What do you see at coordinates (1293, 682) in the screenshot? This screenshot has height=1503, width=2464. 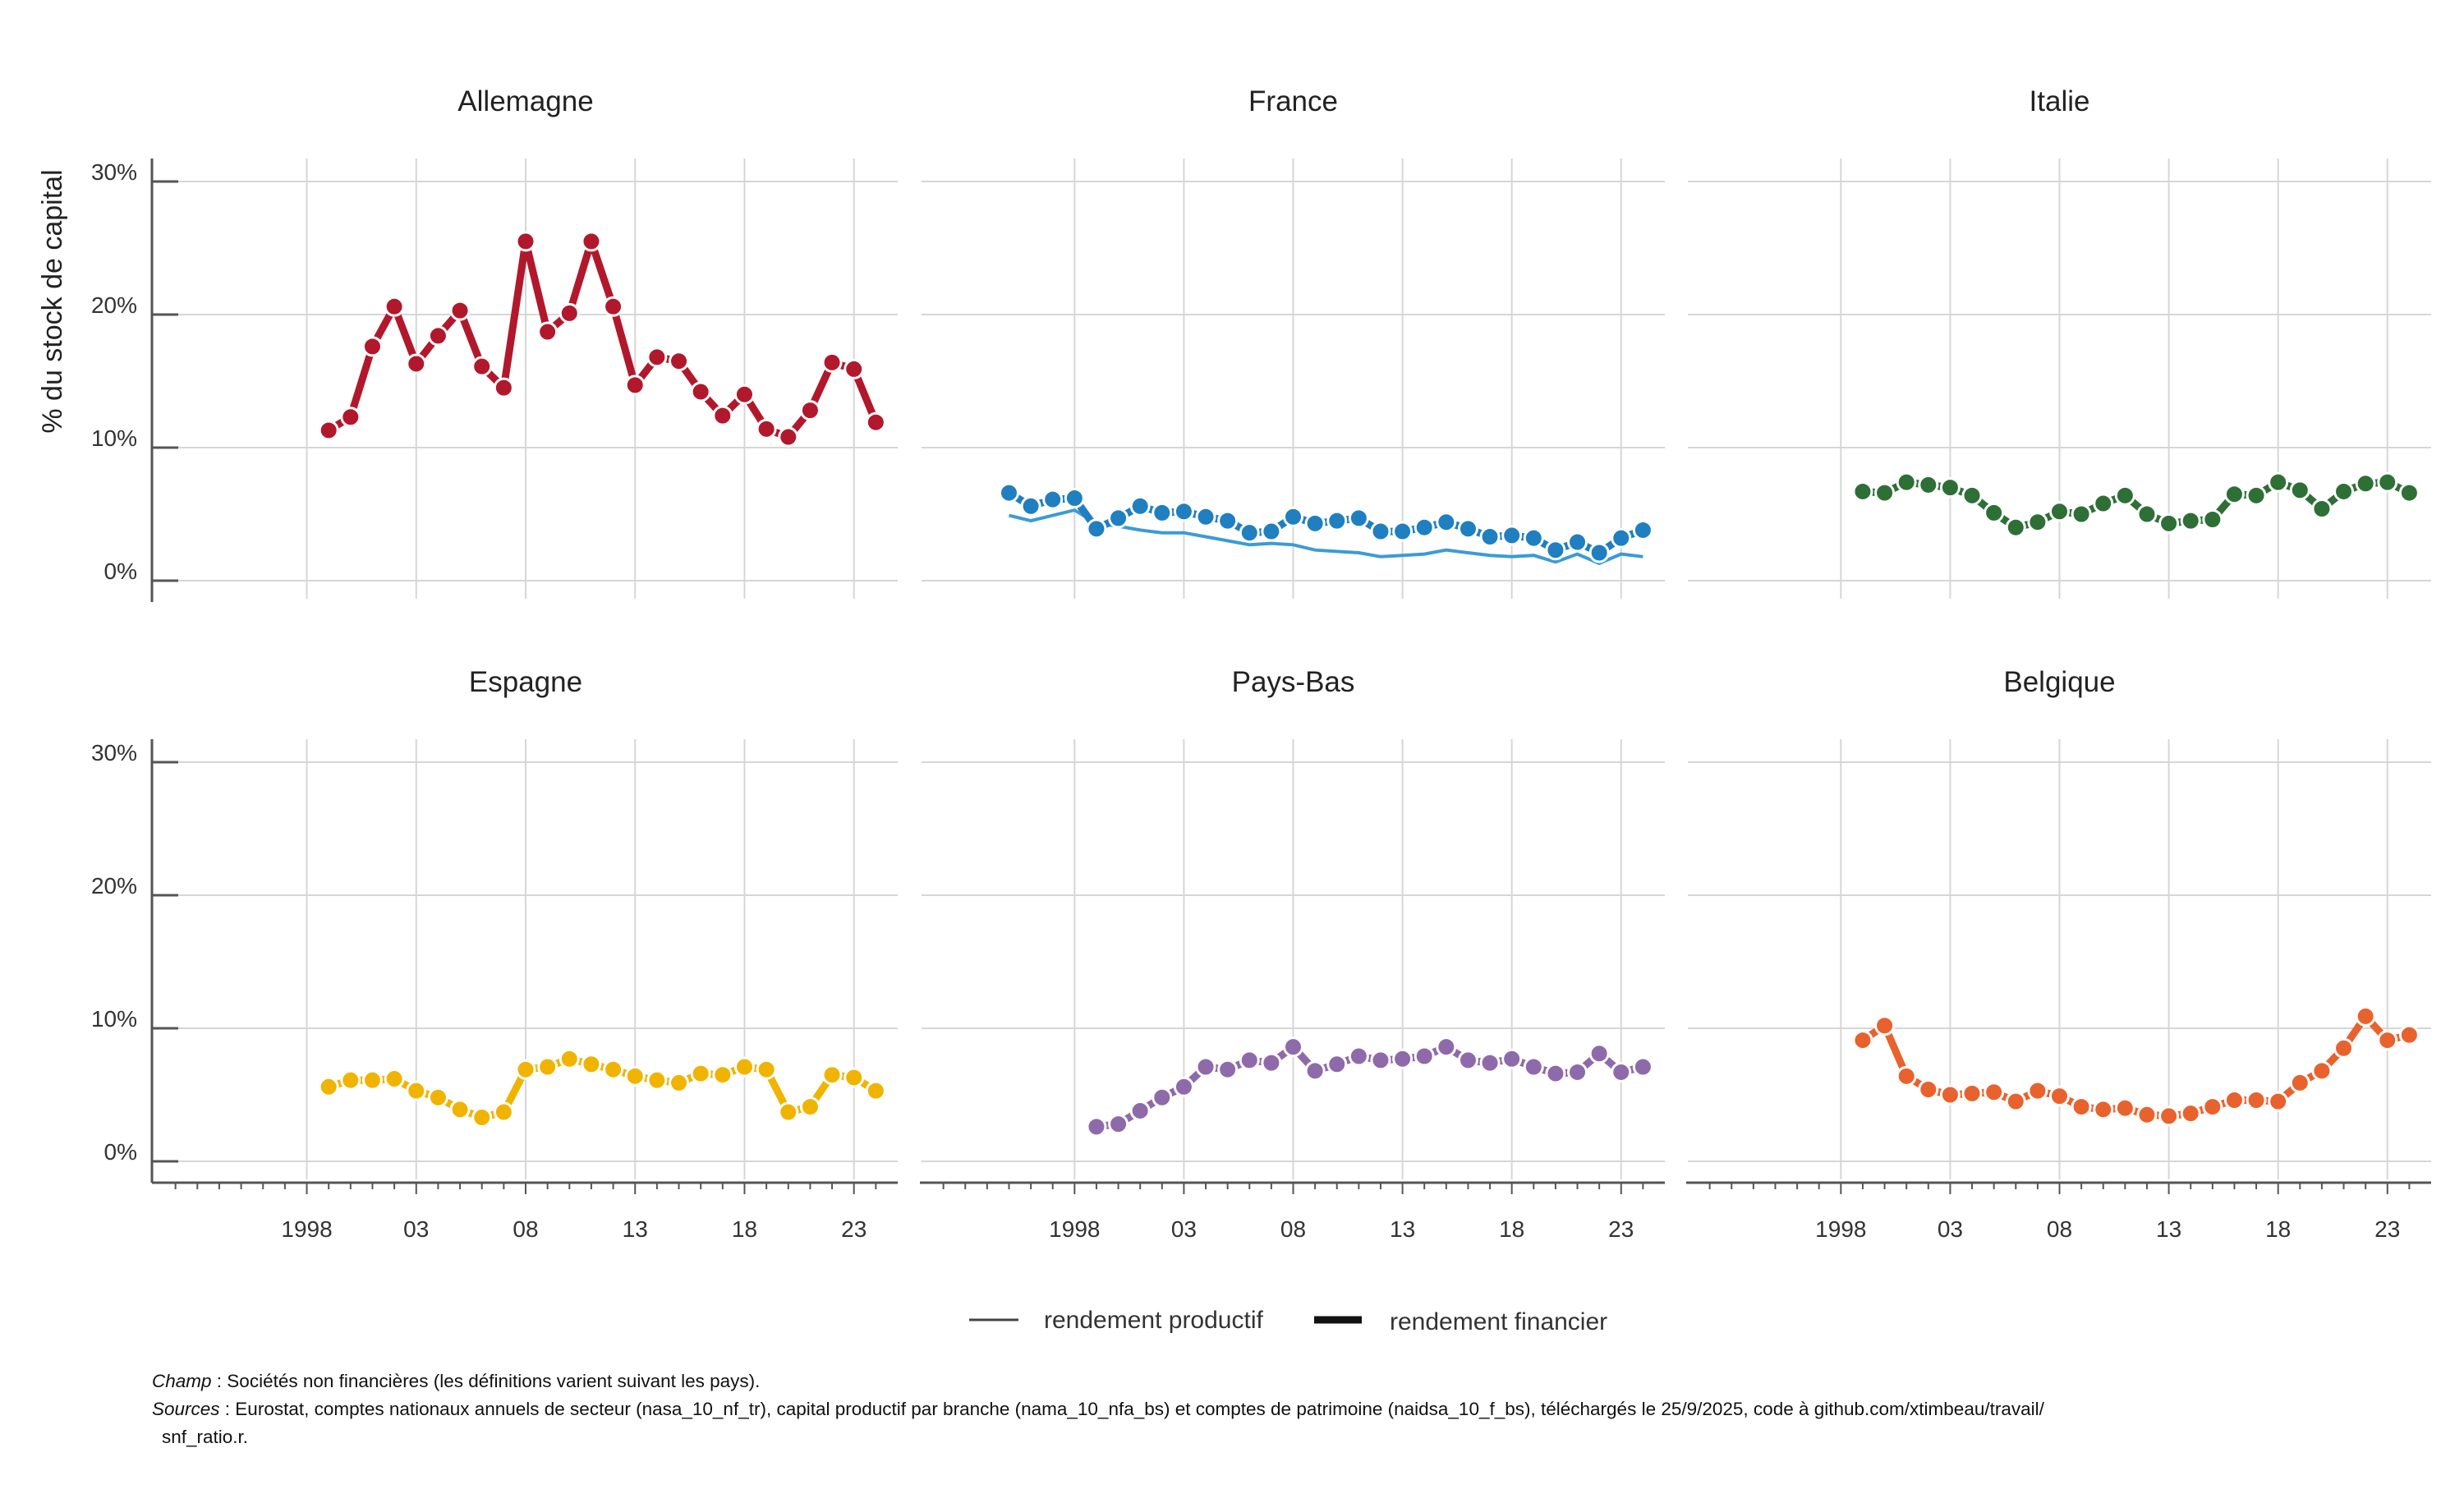 I see `panel-title: Pays-Bas` at bounding box center [1293, 682].